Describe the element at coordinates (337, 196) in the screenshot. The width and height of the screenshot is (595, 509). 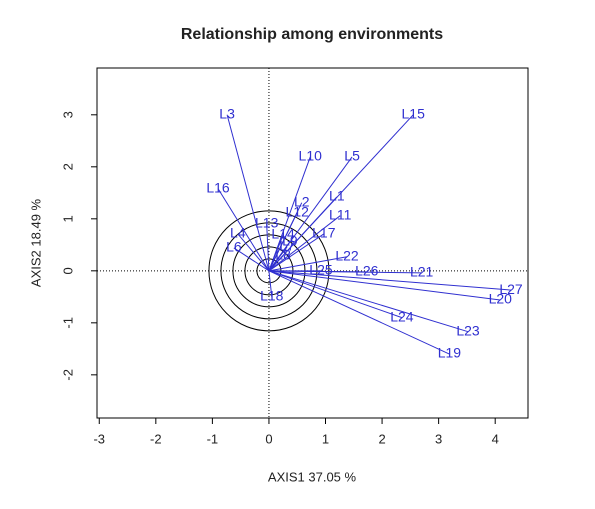
I see `point-label: L1` at that location.